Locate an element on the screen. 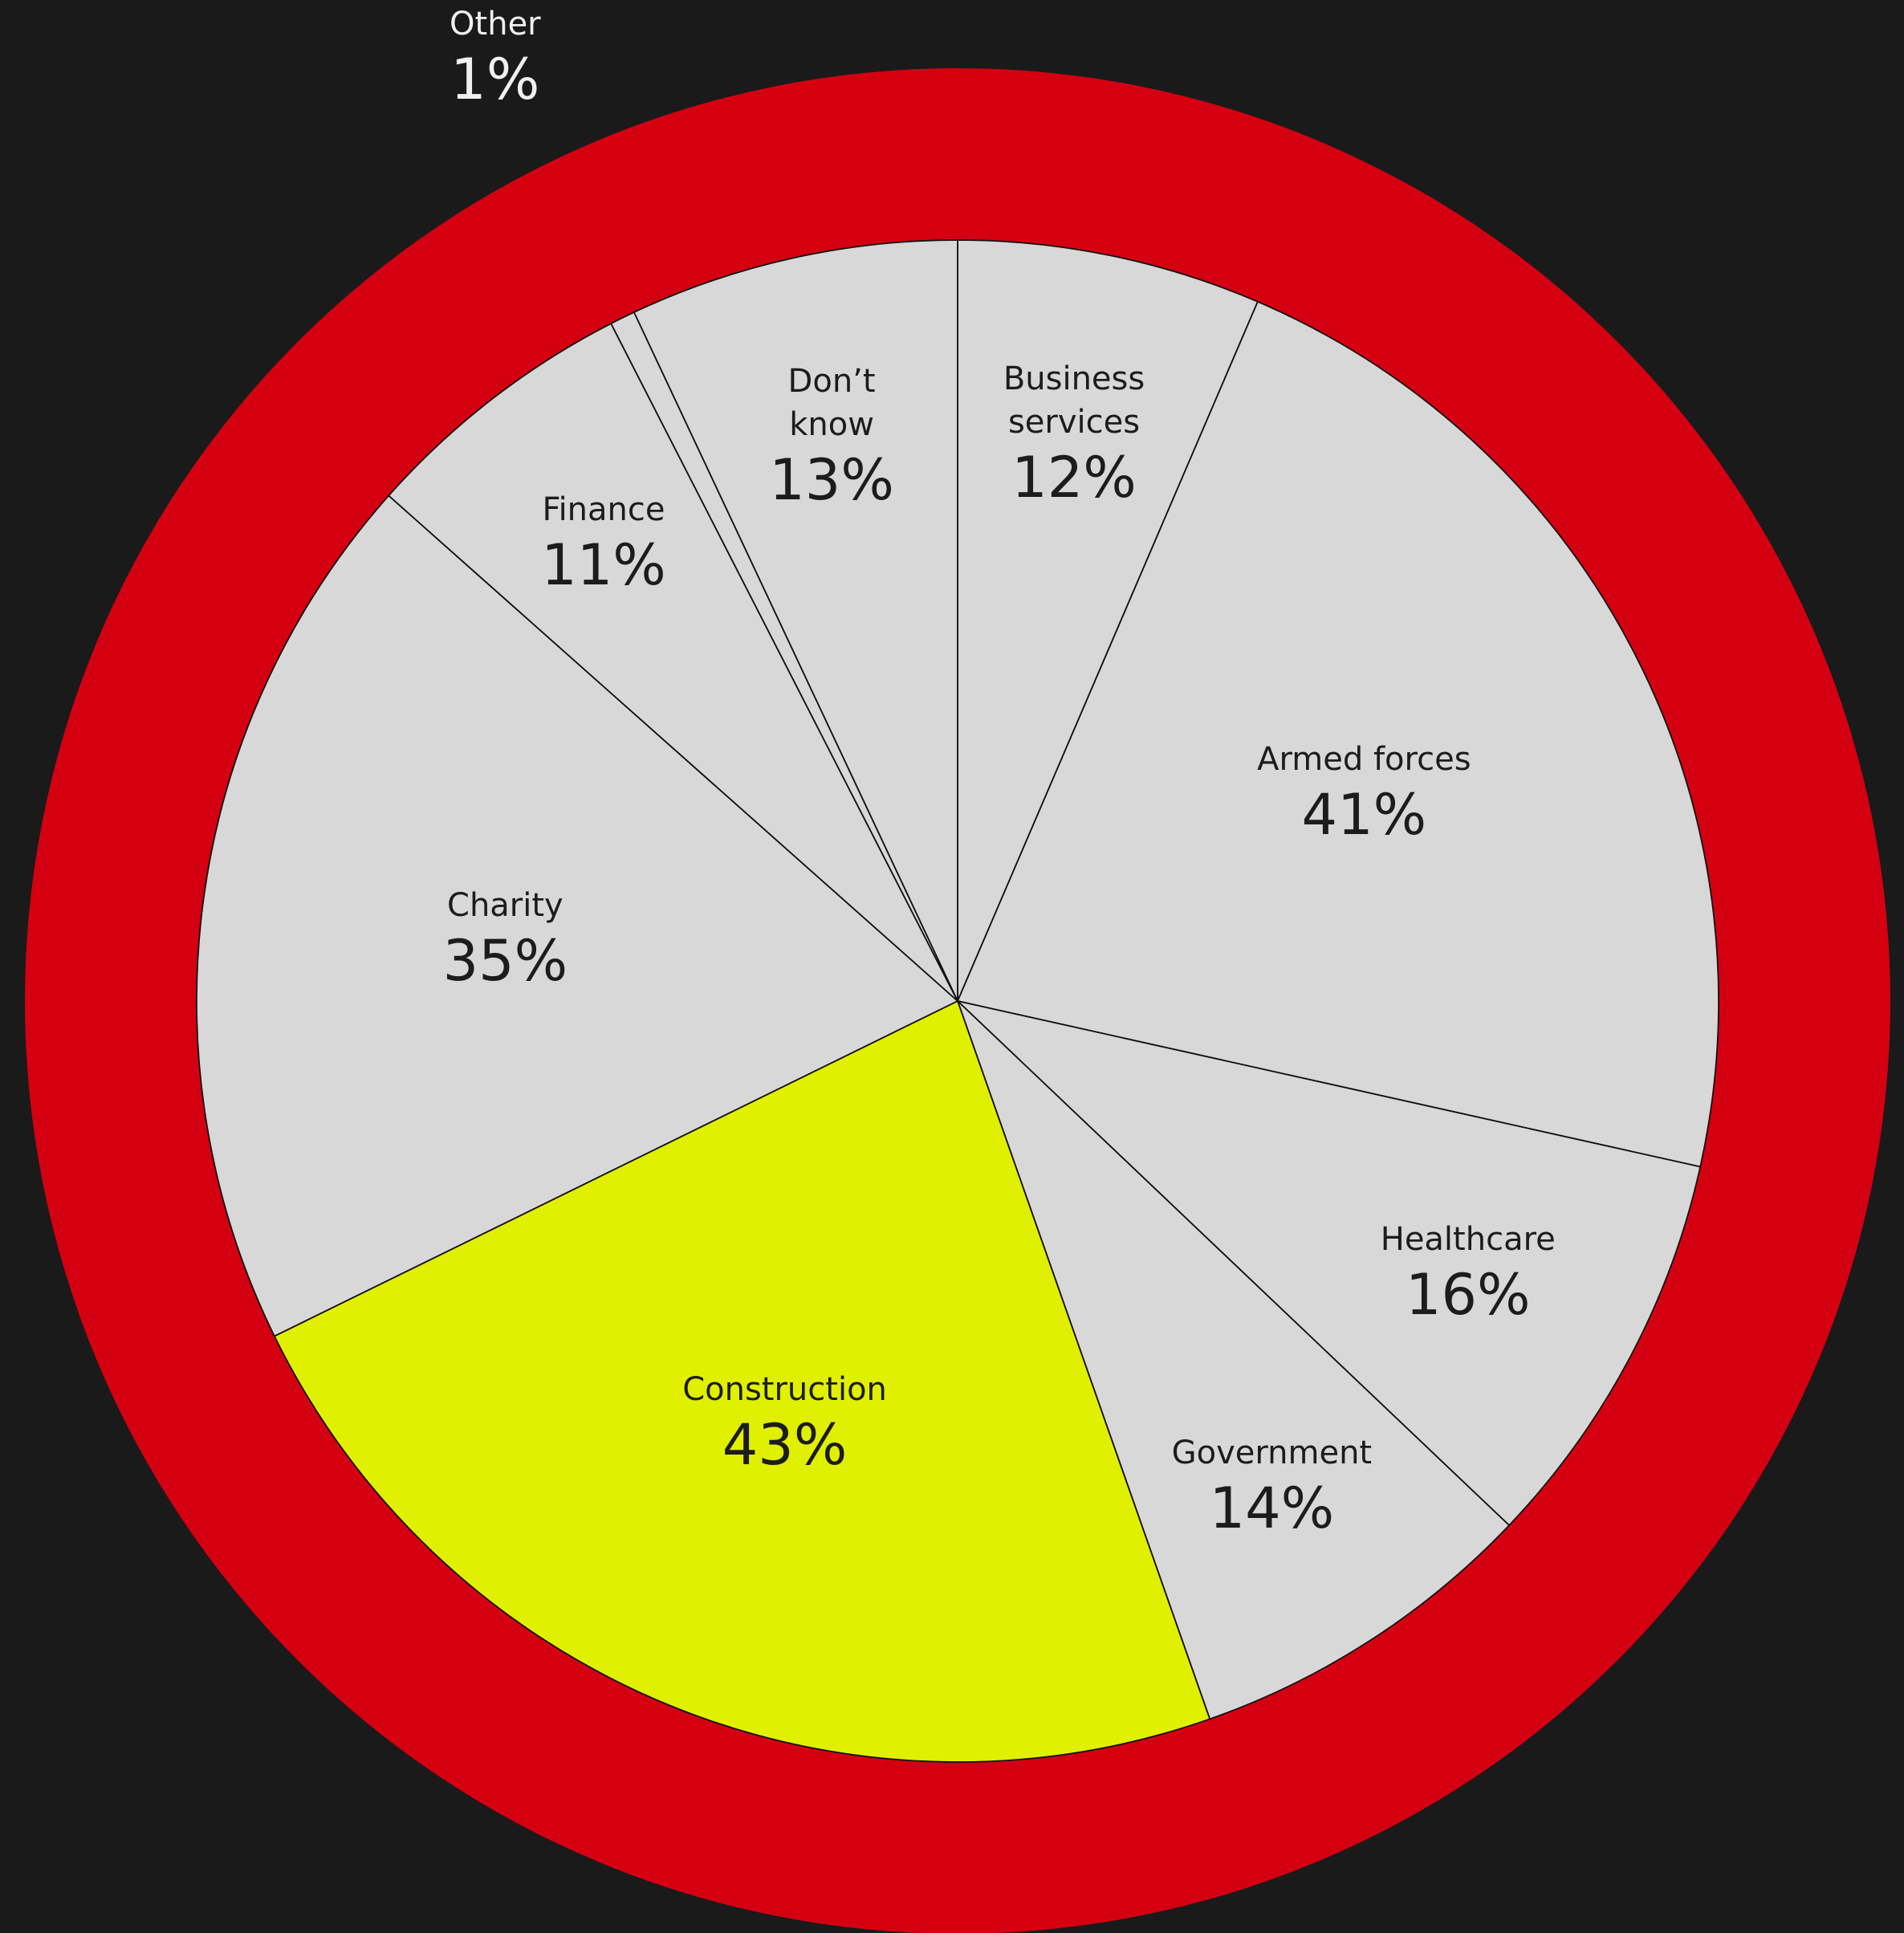 The width and height of the screenshot is (1904, 1933). slice-label: Charity 35% is located at coordinates (506, 939).